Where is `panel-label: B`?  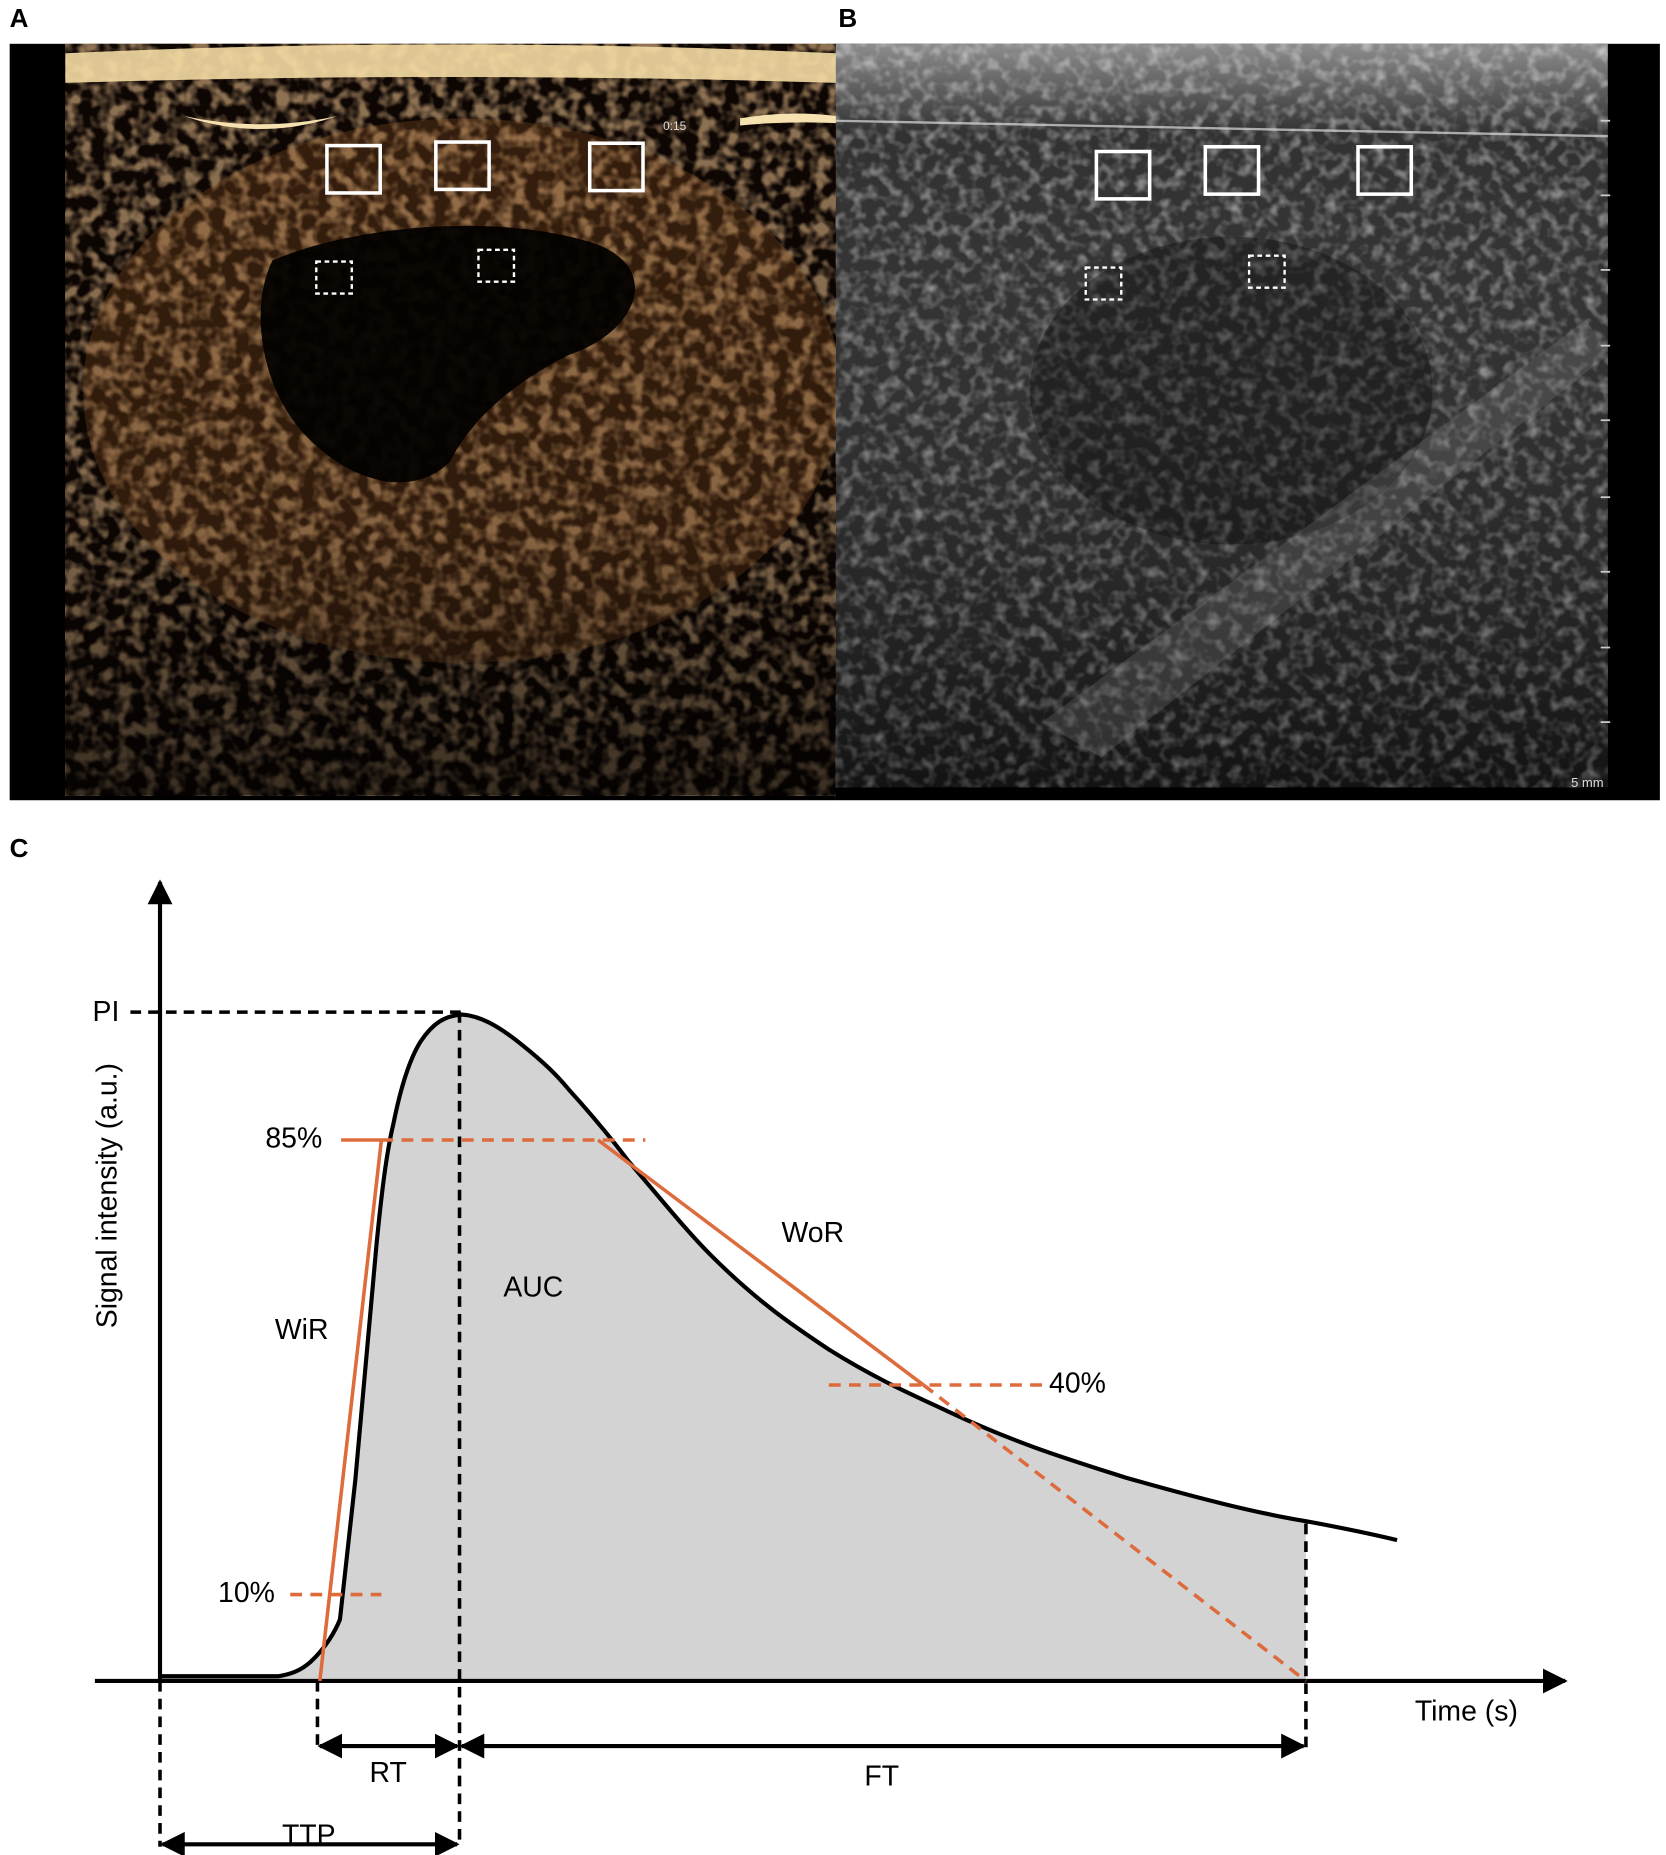
panel-label: B is located at coordinates (847, 18).